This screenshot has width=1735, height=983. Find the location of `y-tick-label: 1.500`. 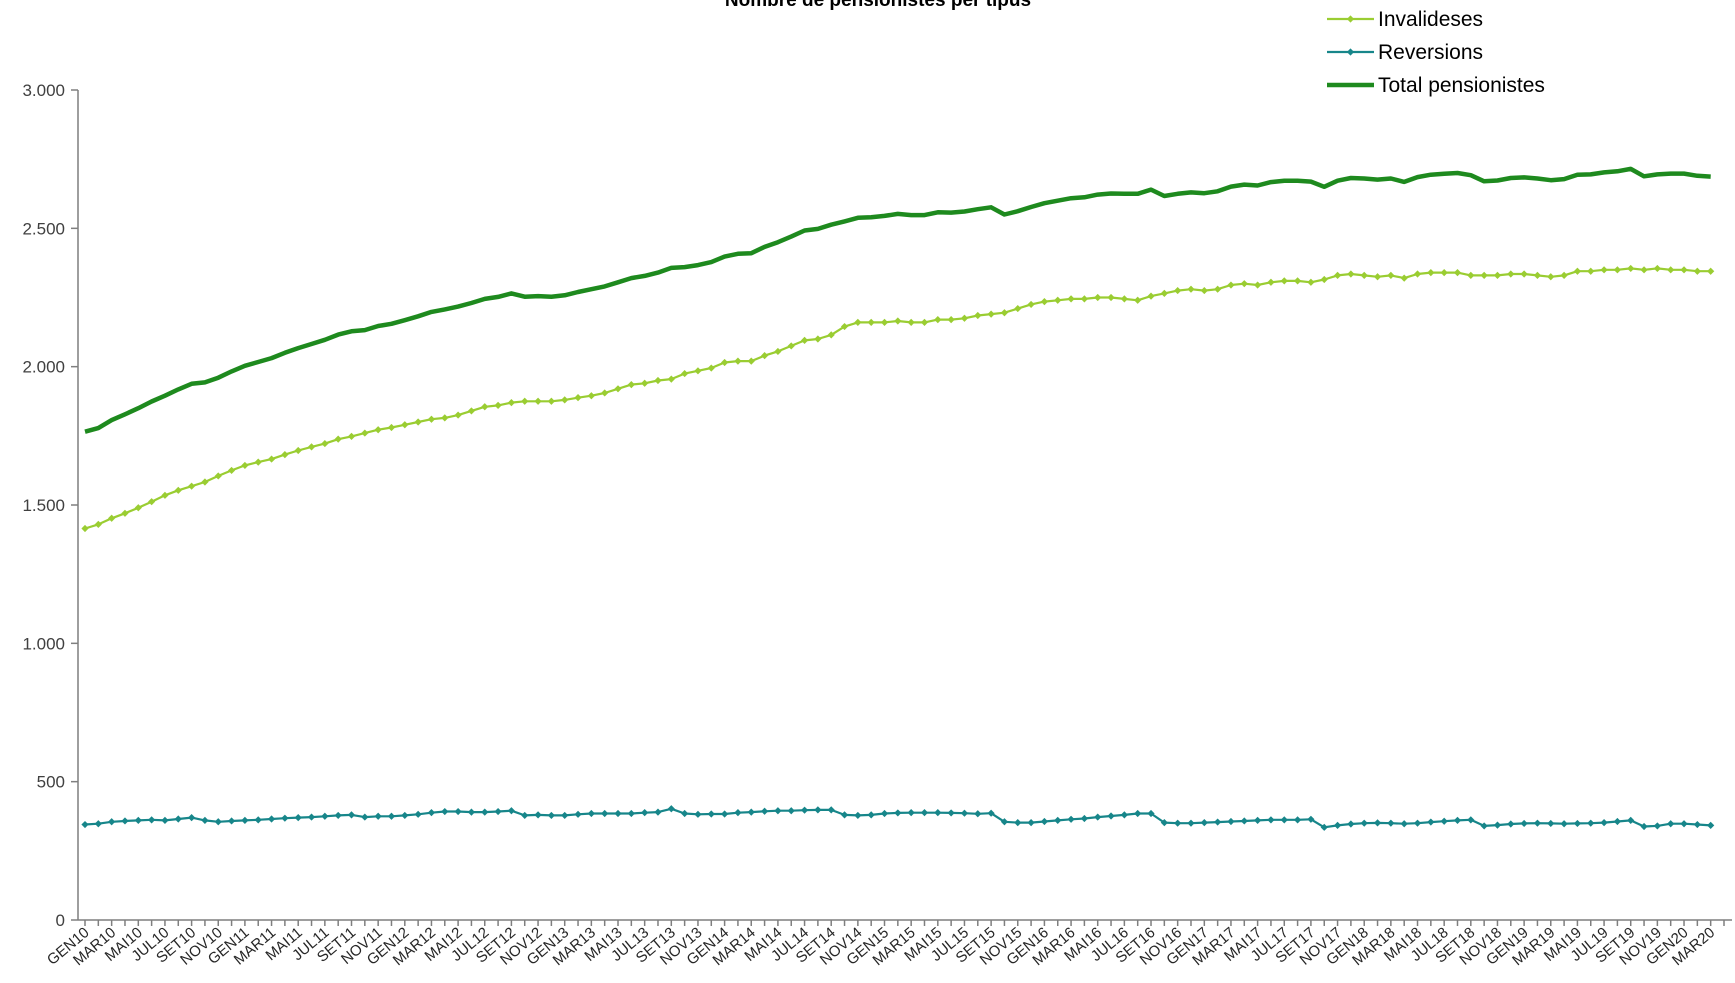

y-tick-label: 1.500 is located at coordinates (43, 505).